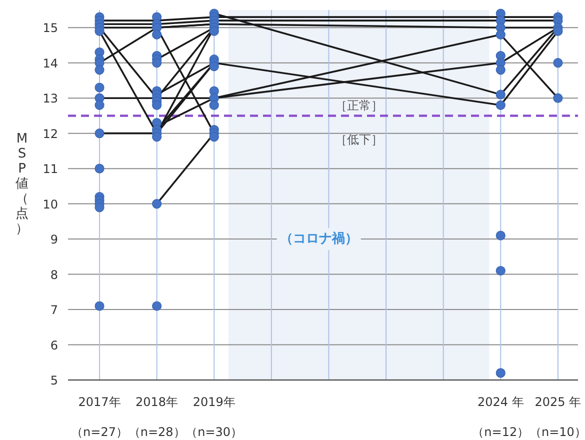  What do you see at coordinates (54, 345) in the screenshot?
I see `y-tick-label: 6` at bounding box center [54, 345].